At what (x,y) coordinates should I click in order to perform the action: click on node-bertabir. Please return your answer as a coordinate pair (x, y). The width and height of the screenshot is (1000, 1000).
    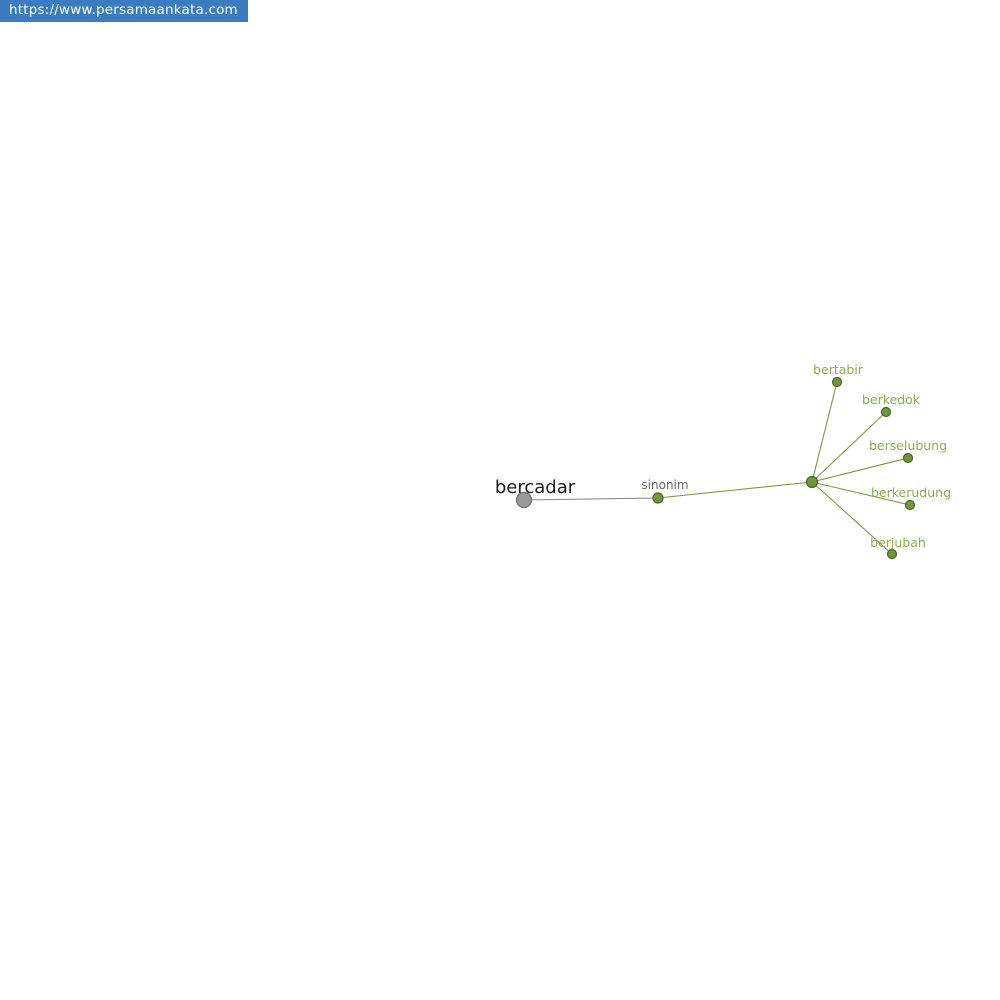
    Looking at the image, I should click on (837, 382).